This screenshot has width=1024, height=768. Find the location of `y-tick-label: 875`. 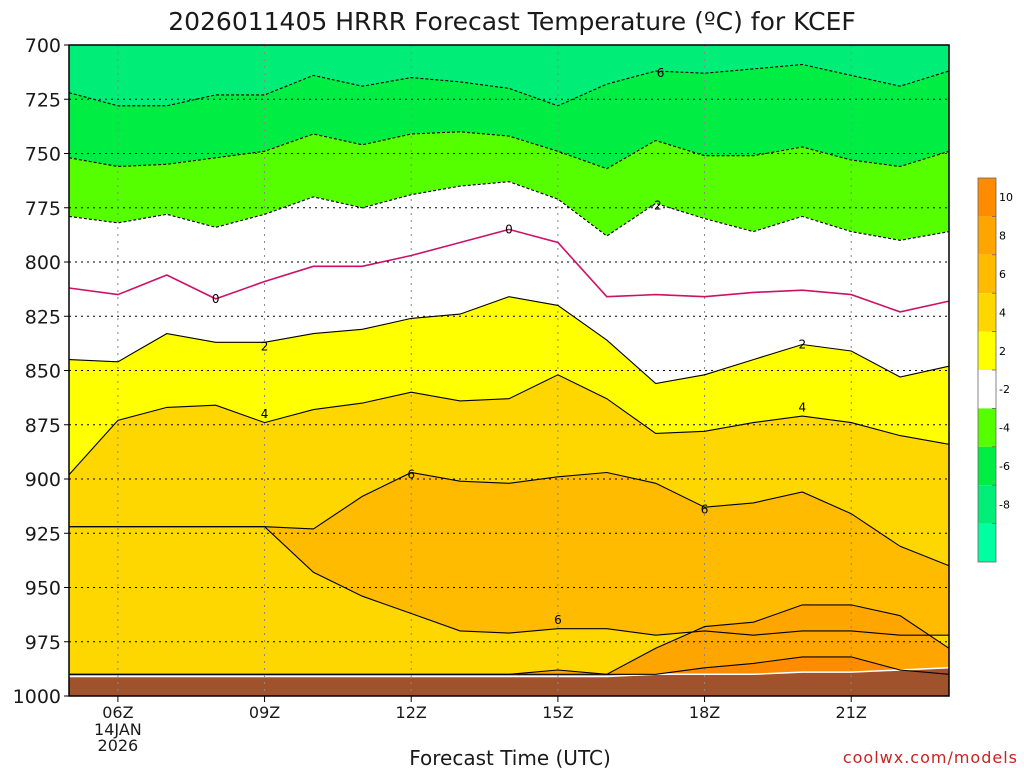

y-tick-label: 875 is located at coordinates (43, 426).